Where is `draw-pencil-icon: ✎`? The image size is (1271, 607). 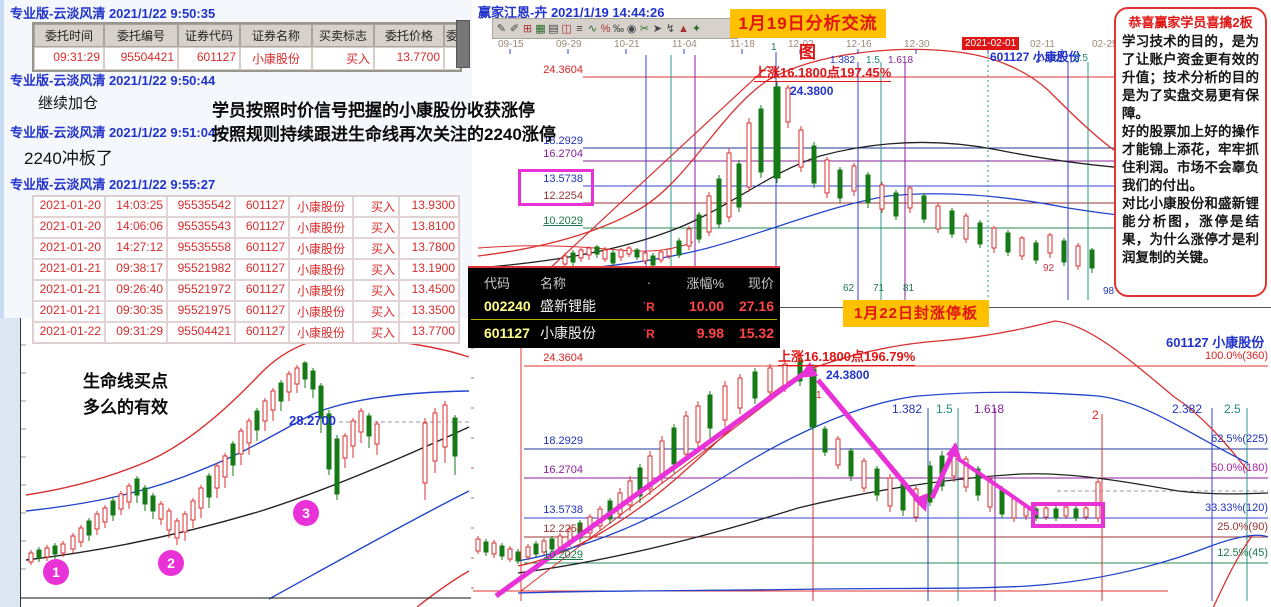 draw-pencil-icon: ✎ is located at coordinates (501, 29).